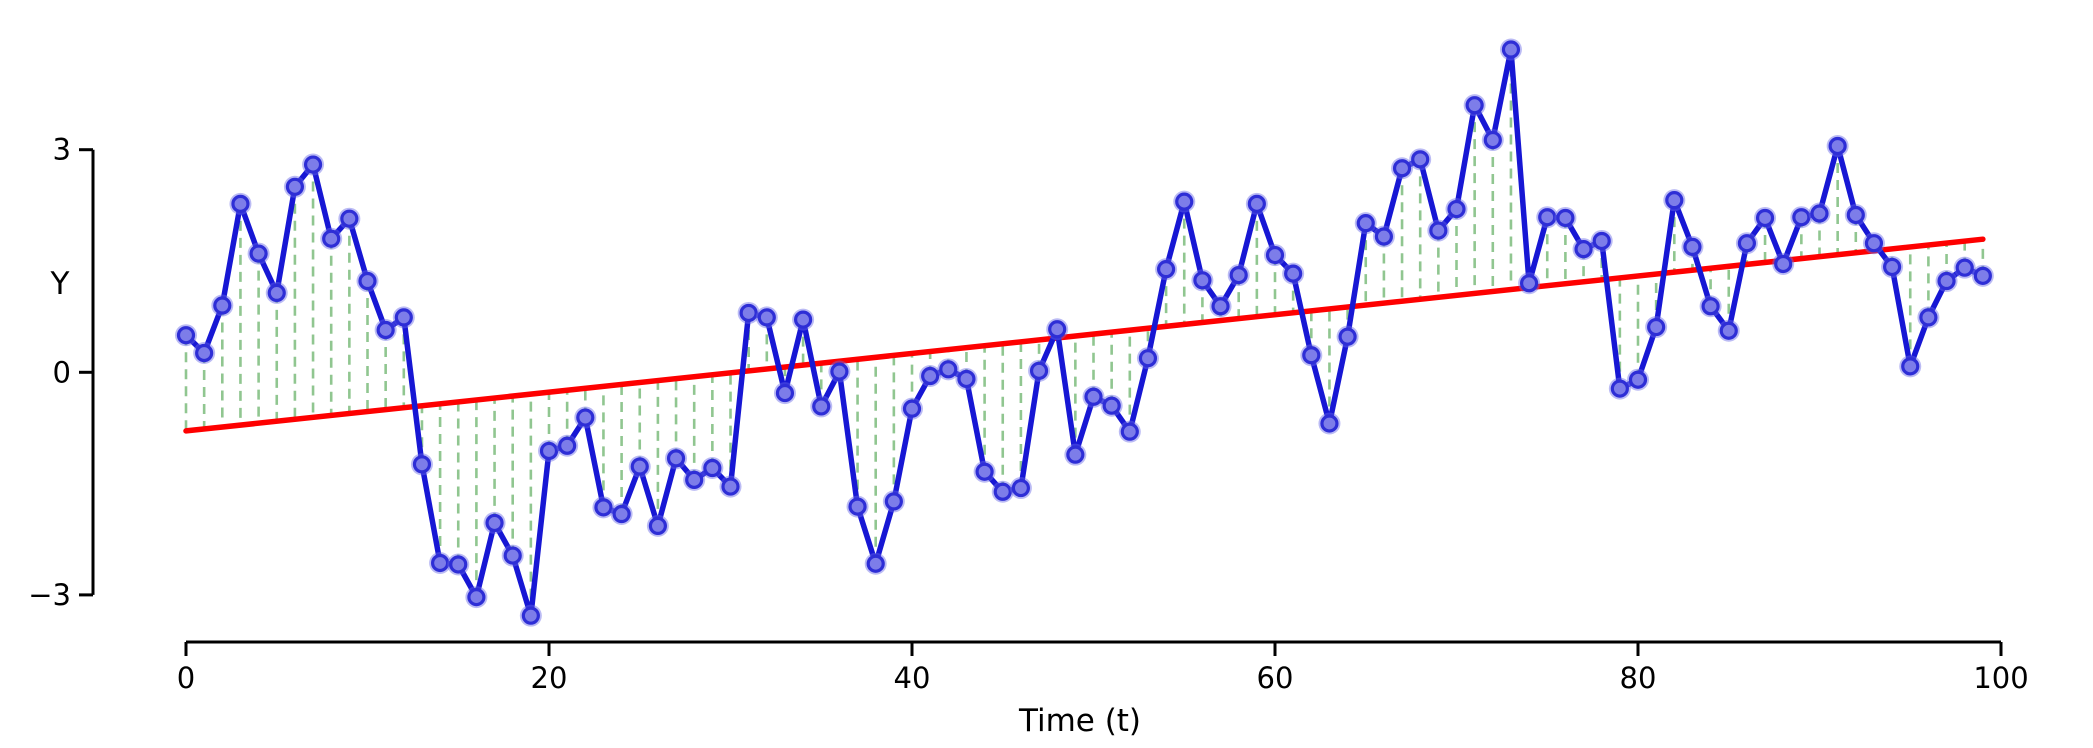 The height and width of the screenshot is (748, 2093). What do you see at coordinates (912, 678) in the screenshot?
I see `x-axis-tick-label: 40` at bounding box center [912, 678].